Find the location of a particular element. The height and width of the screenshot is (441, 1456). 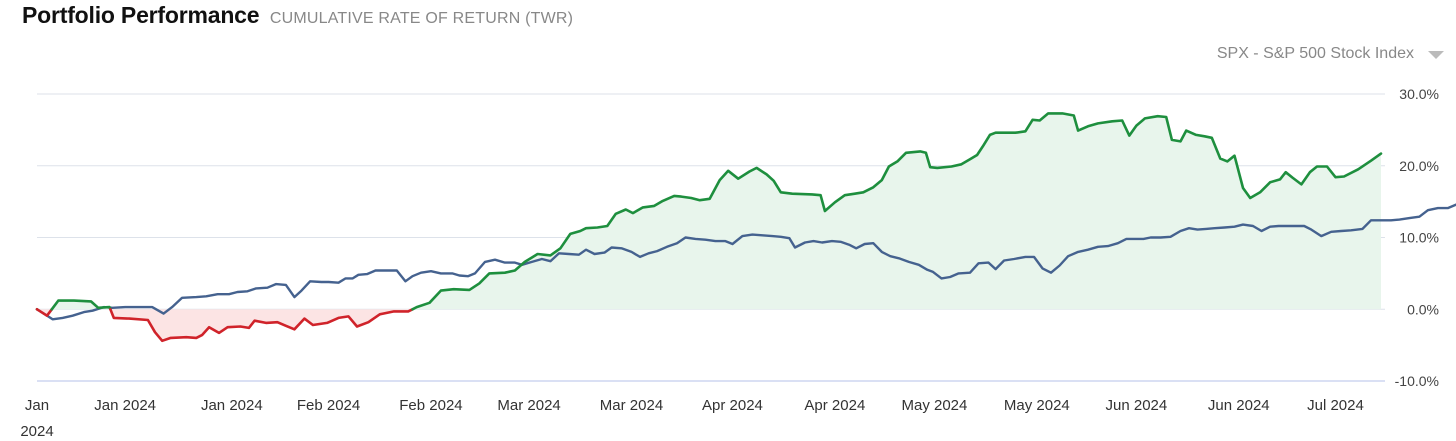

x-tick-label: Jul 2024 is located at coordinates (1335, 405).